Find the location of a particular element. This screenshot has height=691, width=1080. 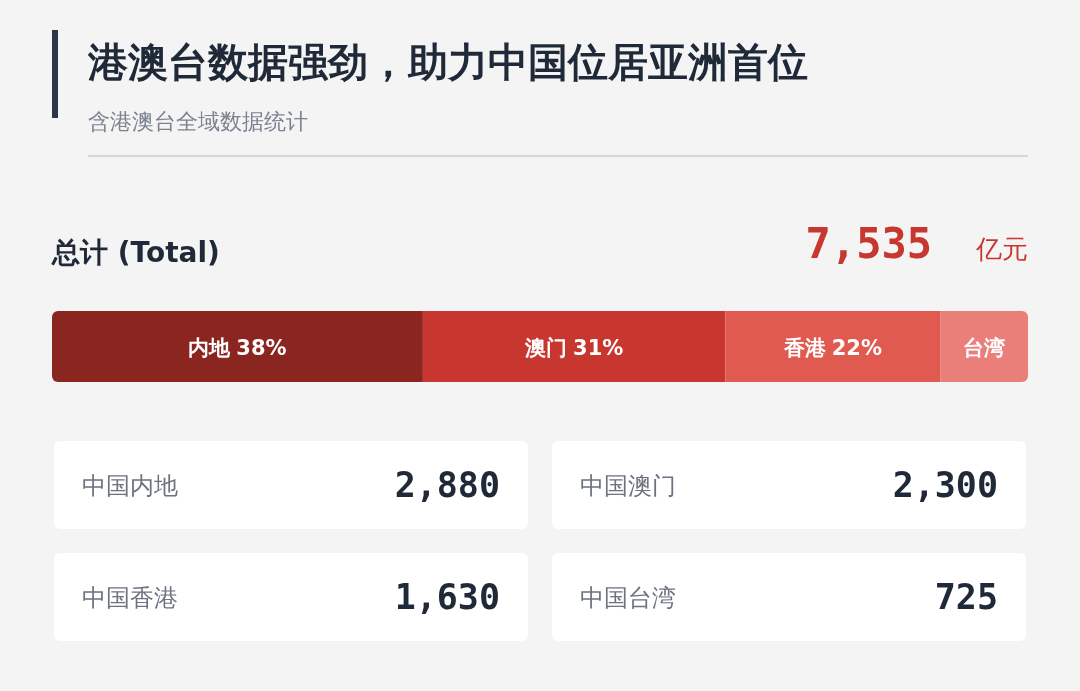

series-label: 香港 is located at coordinates (804, 347).